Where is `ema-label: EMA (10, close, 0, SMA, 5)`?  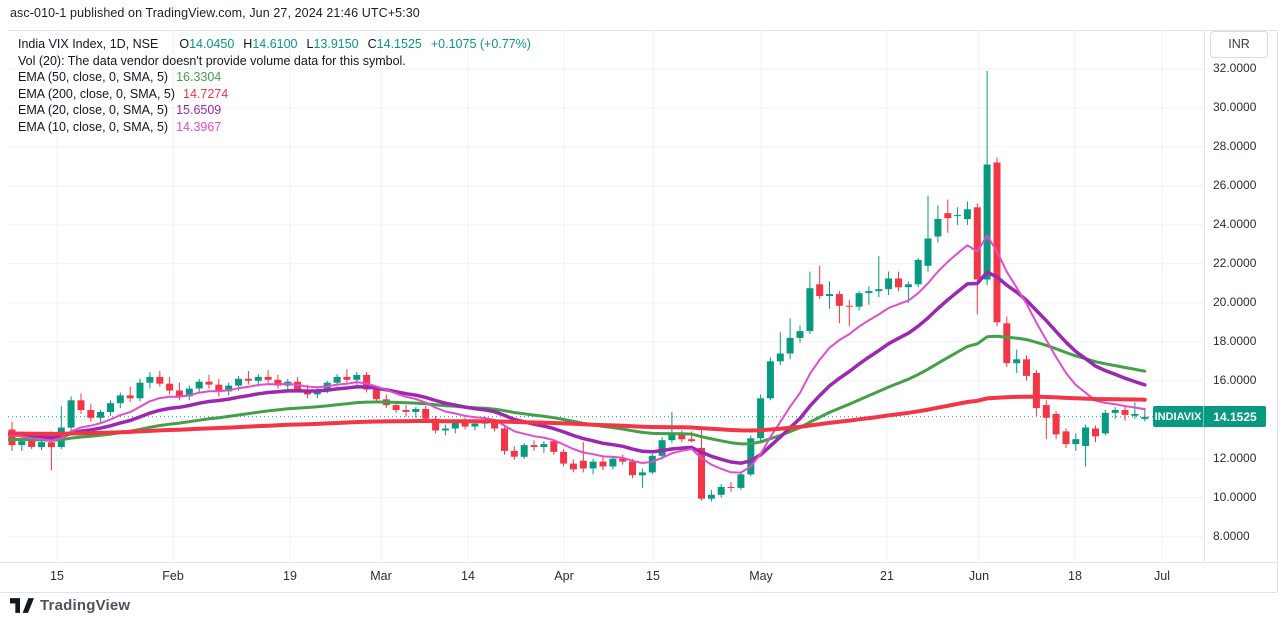 ema-label: EMA (10, close, 0, SMA, 5) is located at coordinates (93, 126).